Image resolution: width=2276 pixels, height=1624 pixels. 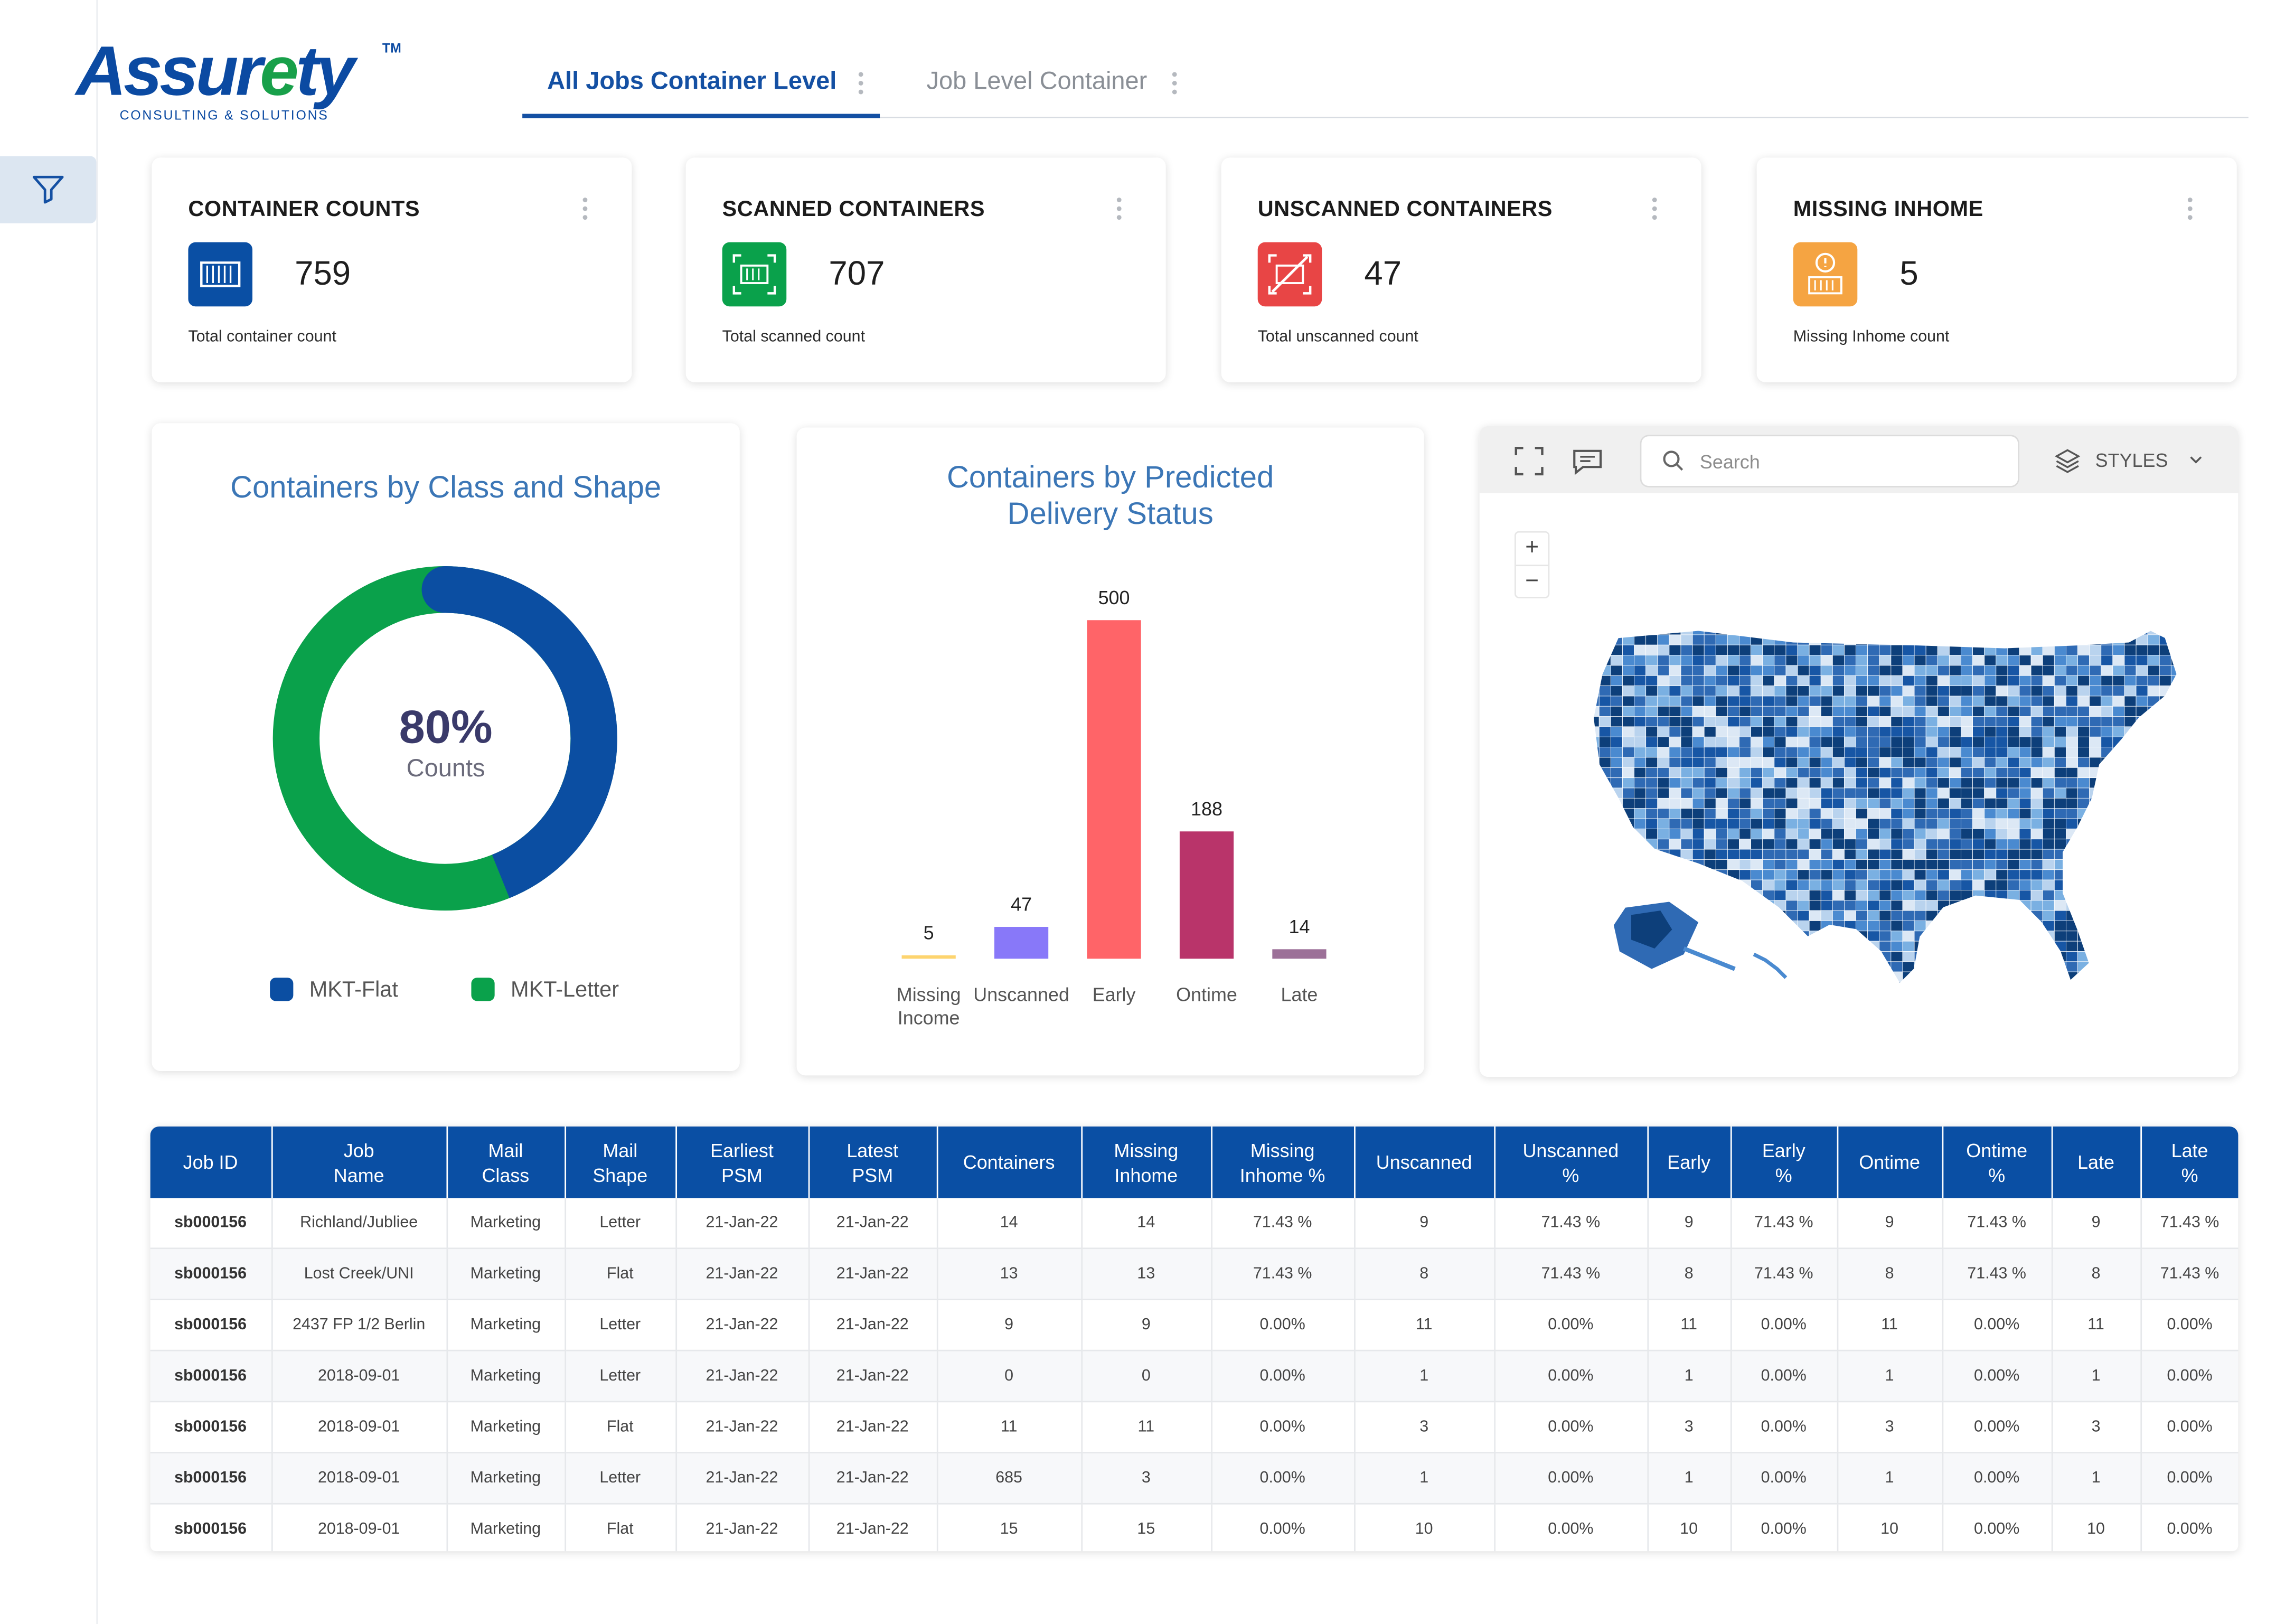 What do you see at coordinates (1784, 1162) in the screenshot?
I see `column-header: Early%` at bounding box center [1784, 1162].